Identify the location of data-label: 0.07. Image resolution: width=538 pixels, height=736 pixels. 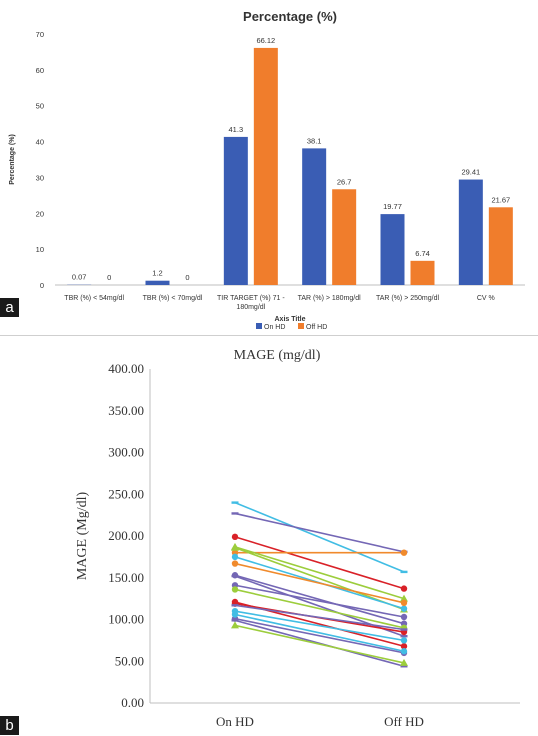
(79, 277).